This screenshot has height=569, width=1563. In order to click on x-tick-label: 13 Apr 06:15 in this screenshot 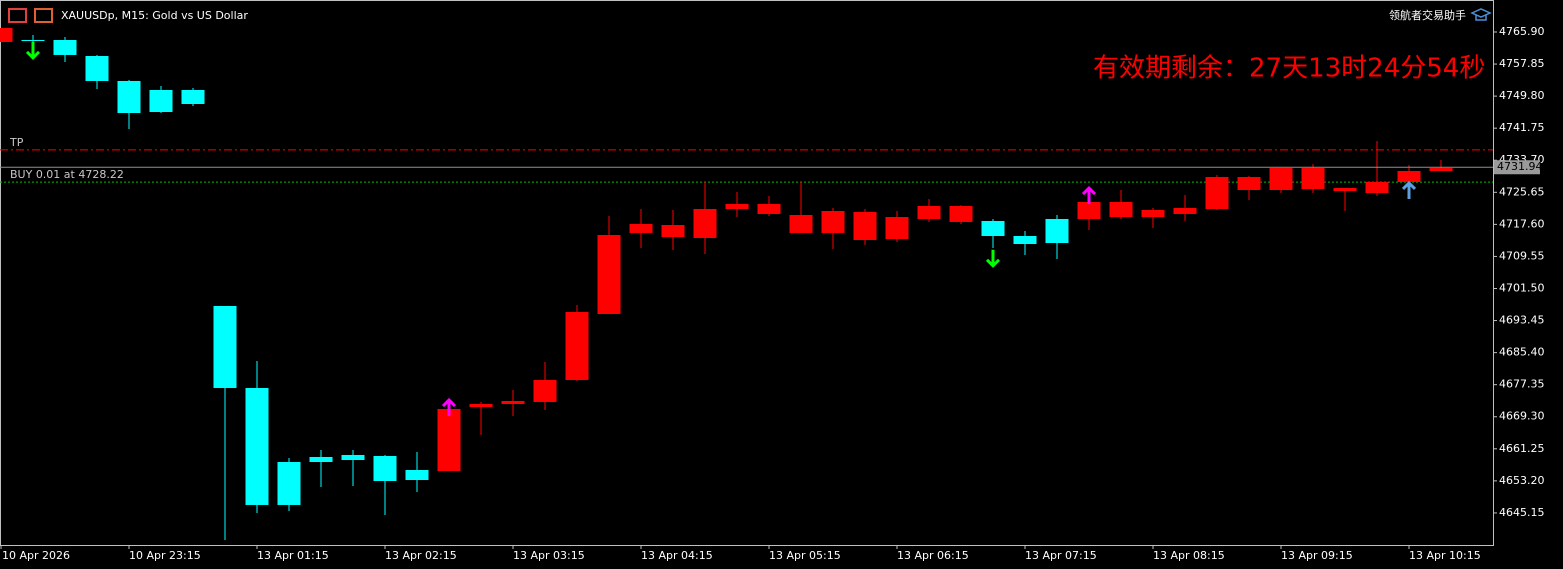, I will do `click(933, 555)`.